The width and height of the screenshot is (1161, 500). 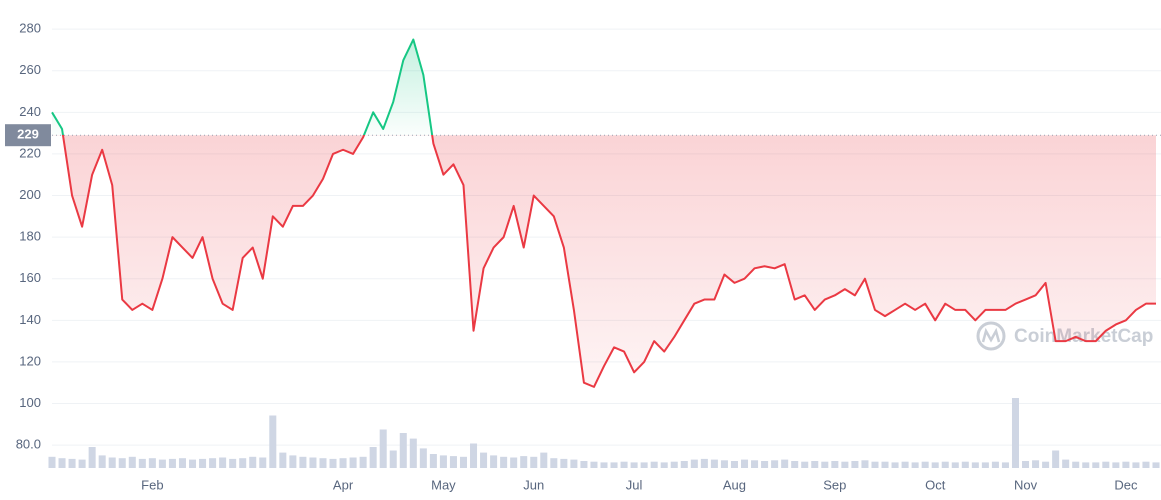 What do you see at coordinates (30, 402) in the screenshot?
I see `y-tick-label: 100` at bounding box center [30, 402].